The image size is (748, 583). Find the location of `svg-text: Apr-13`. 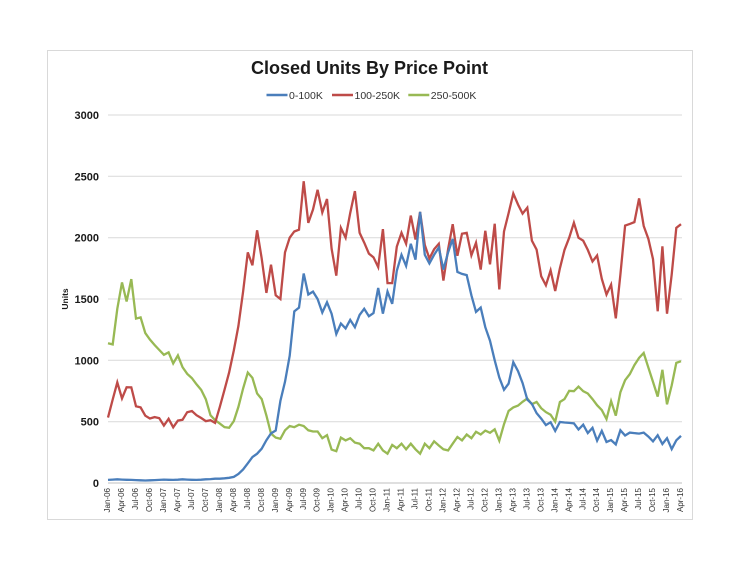

svg-text: Apr-13 is located at coordinates (512, 499).